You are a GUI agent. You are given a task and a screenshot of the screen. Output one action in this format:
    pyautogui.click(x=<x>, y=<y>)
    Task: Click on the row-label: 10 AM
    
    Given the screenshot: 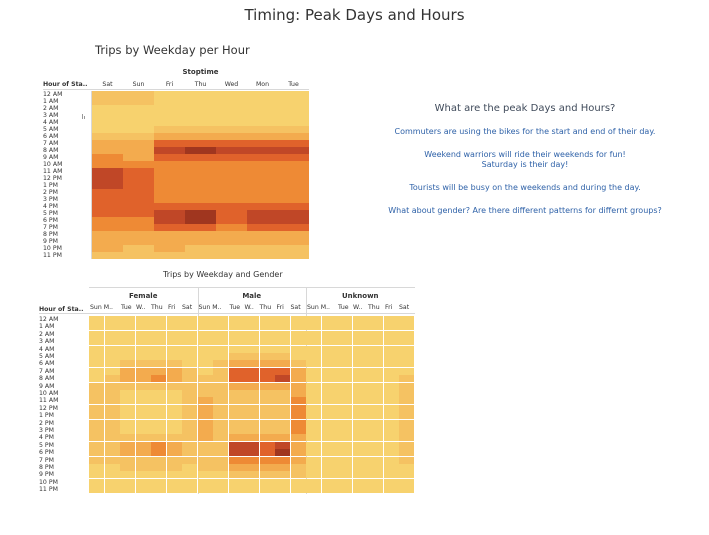 What is the action you would take?
    pyautogui.click(x=49, y=393)
    